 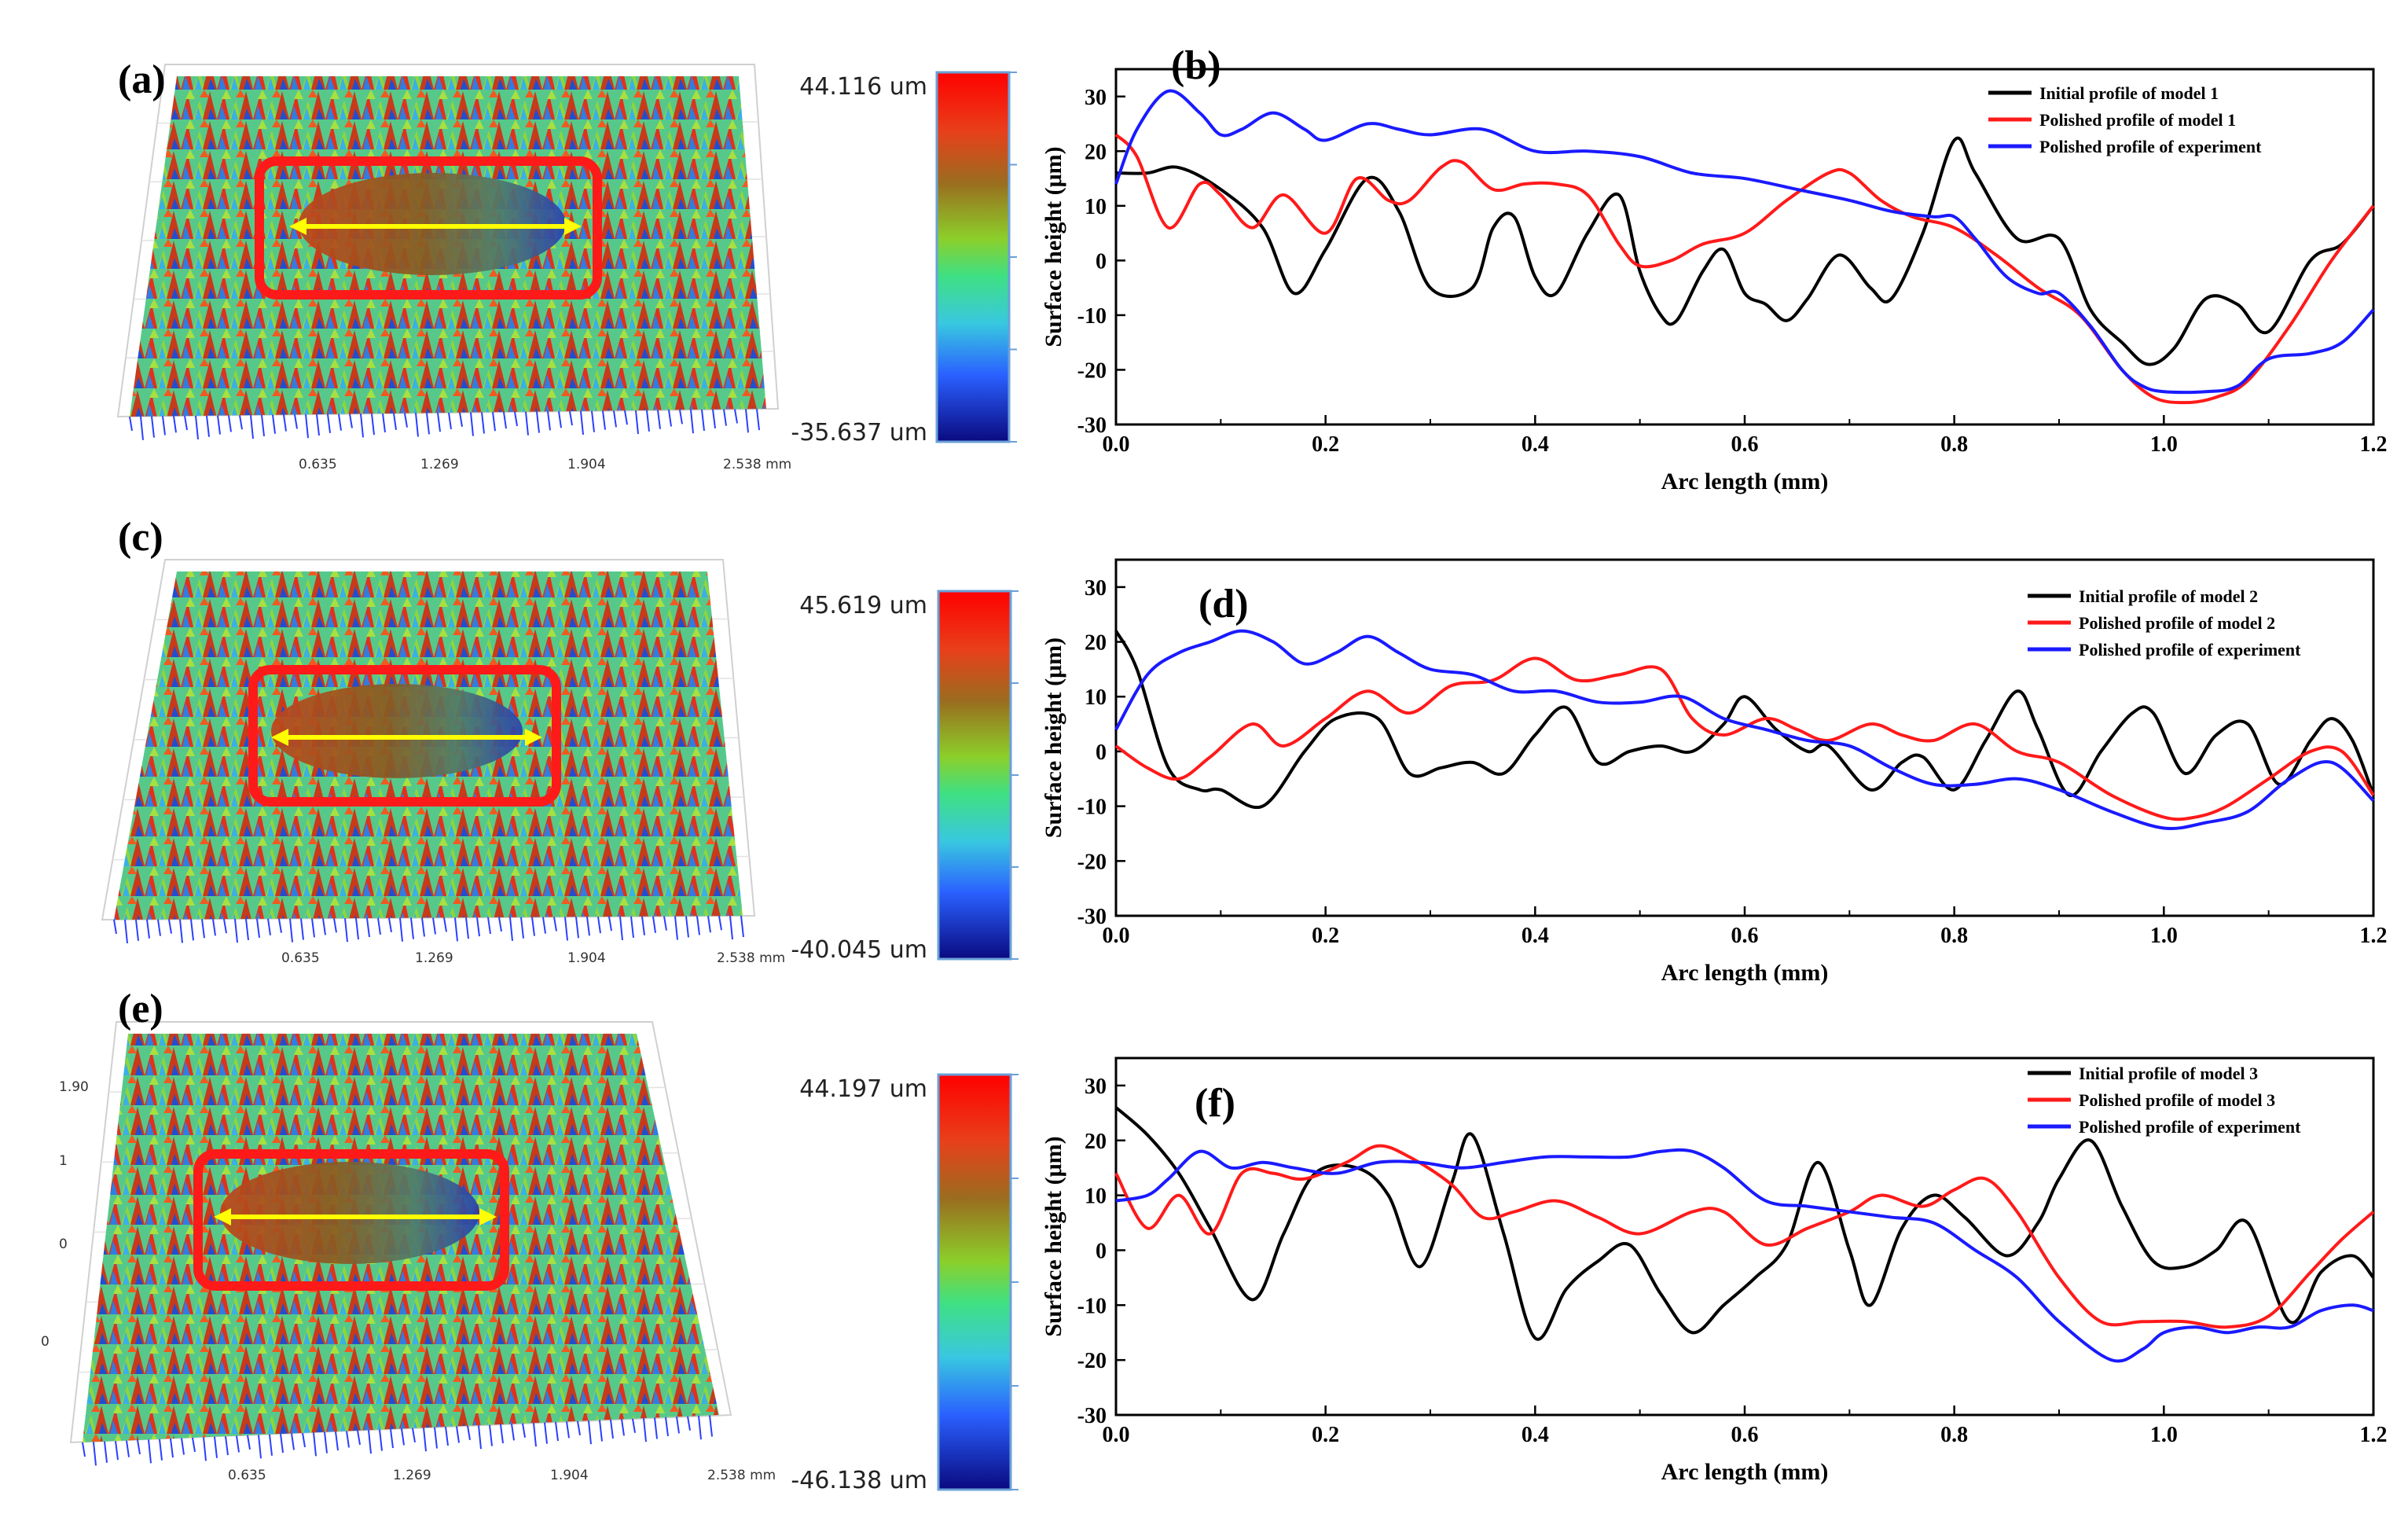 What do you see at coordinates (2129, 93) in the screenshot?
I see `legend-label: Initial profile of model 1` at bounding box center [2129, 93].